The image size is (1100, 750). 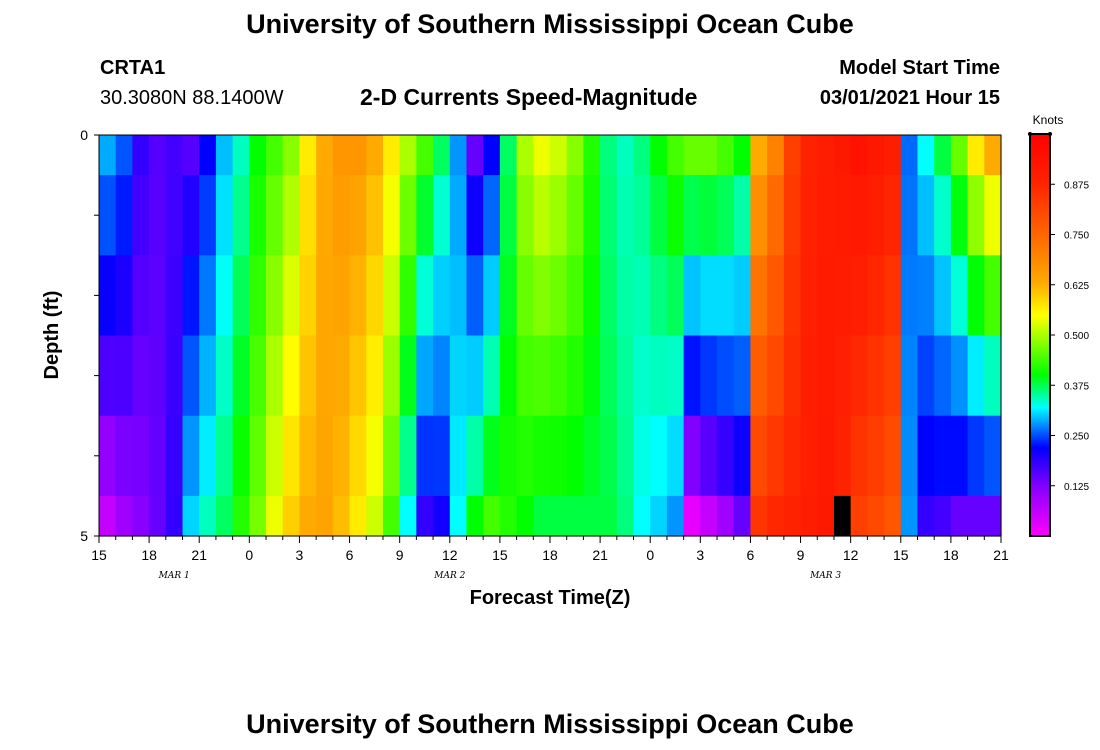 What do you see at coordinates (174, 576) in the screenshot?
I see `date-label: MAR 1` at bounding box center [174, 576].